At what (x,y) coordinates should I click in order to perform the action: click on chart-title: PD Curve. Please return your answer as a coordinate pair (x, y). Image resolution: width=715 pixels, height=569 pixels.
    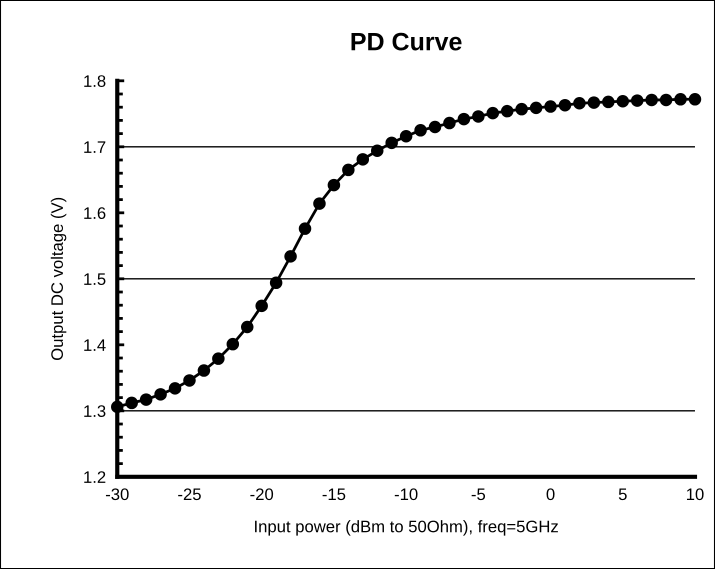
    Looking at the image, I should click on (407, 41).